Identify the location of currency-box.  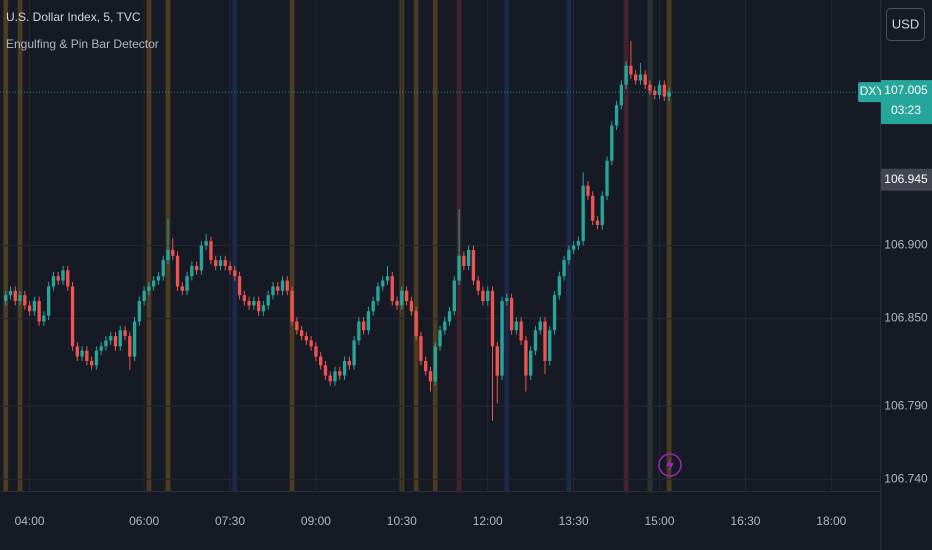
(905, 24).